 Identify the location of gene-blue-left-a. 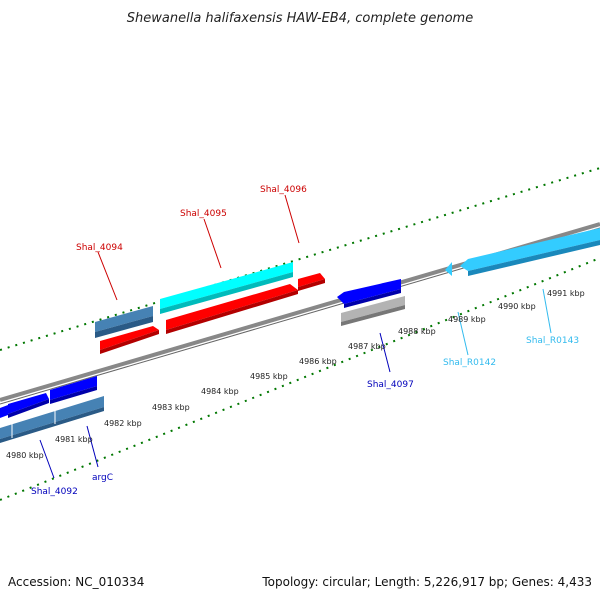
(4, 411).